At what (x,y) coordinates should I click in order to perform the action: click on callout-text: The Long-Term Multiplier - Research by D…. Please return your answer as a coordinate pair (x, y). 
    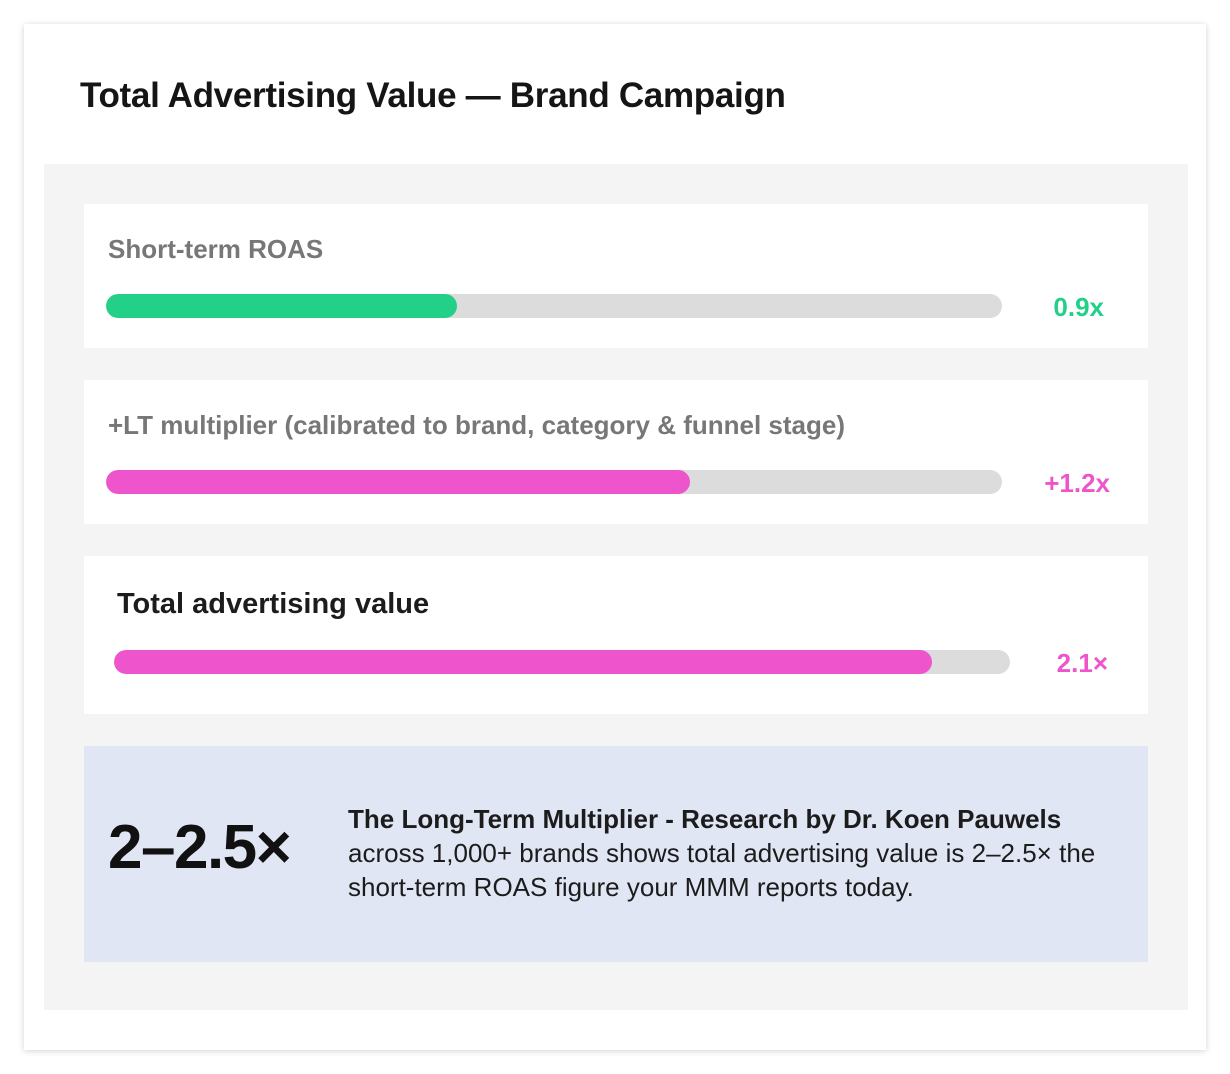
    Looking at the image, I should click on (743, 853).